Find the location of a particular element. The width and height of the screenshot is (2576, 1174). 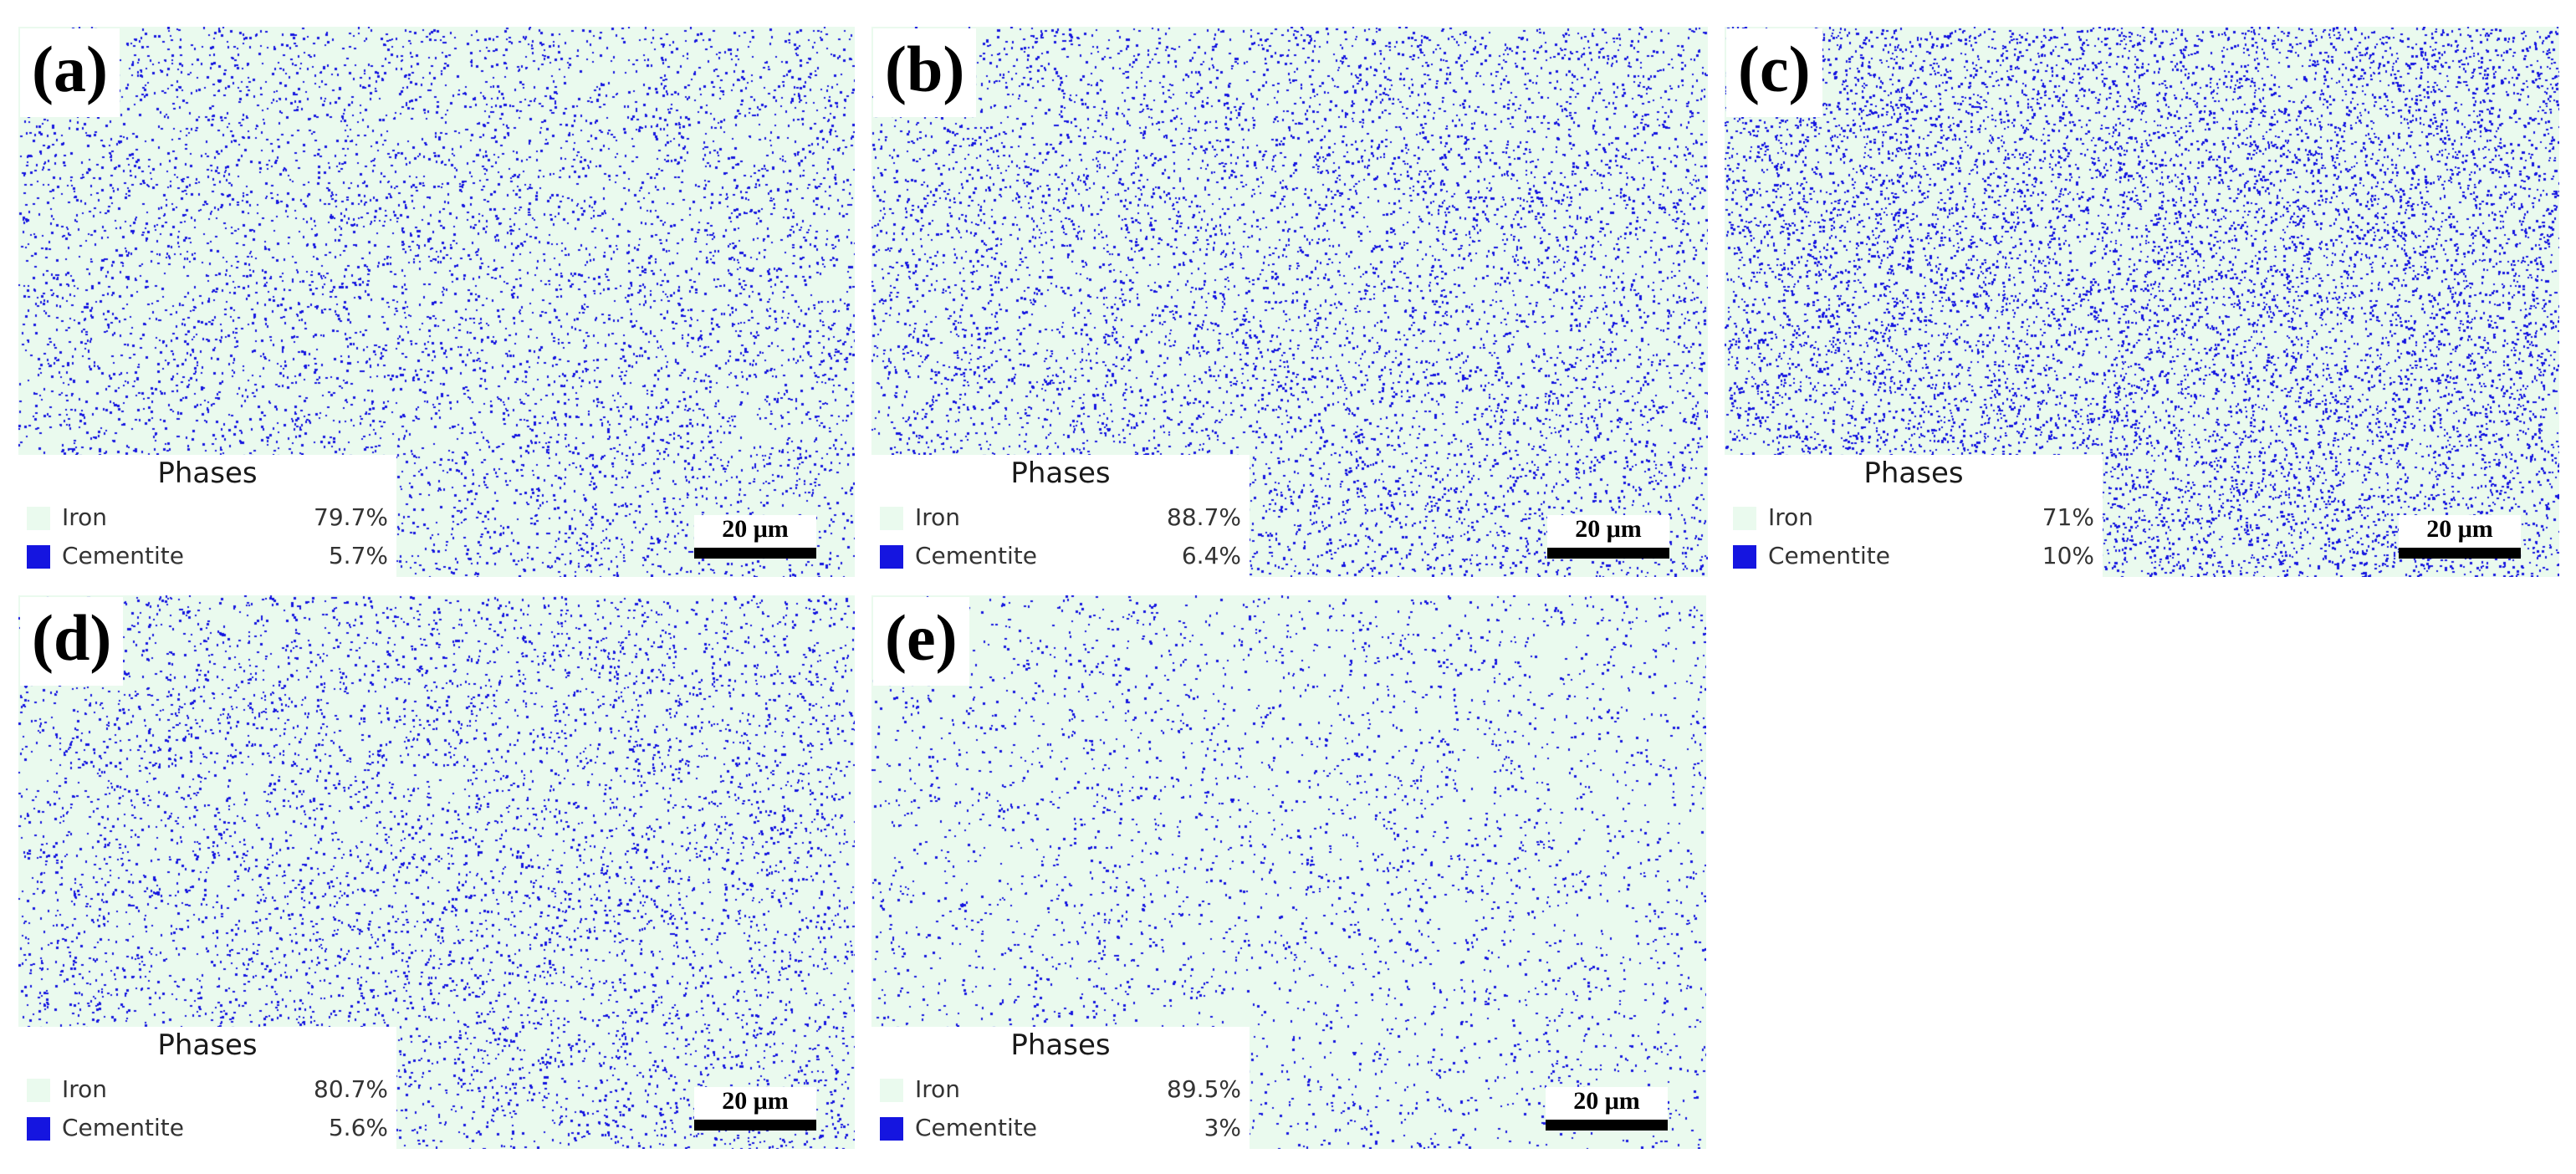

legend-row-cementite: Cementite 5.7% is located at coordinates (207, 557).